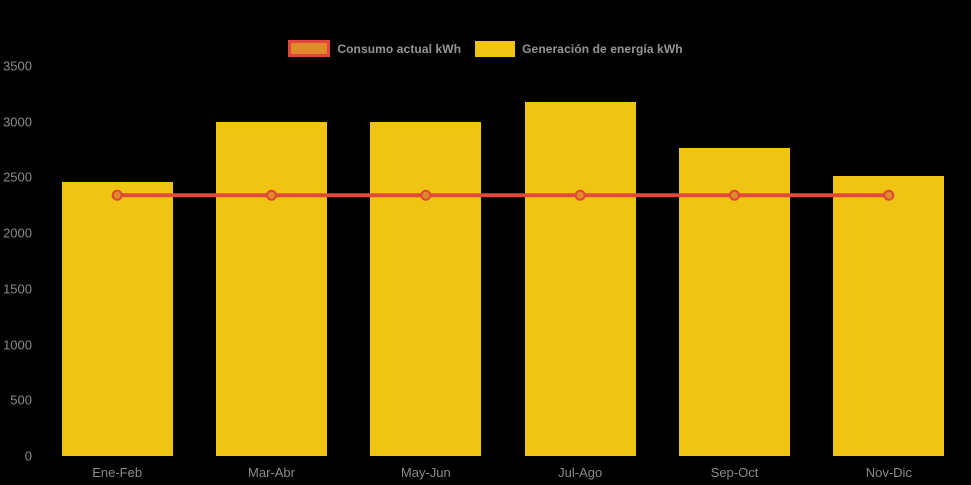 The height and width of the screenshot is (485, 971). What do you see at coordinates (734, 472) in the screenshot?
I see `x-axis-label-sep-oct: Sep-Oct` at bounding box center [734, 472].